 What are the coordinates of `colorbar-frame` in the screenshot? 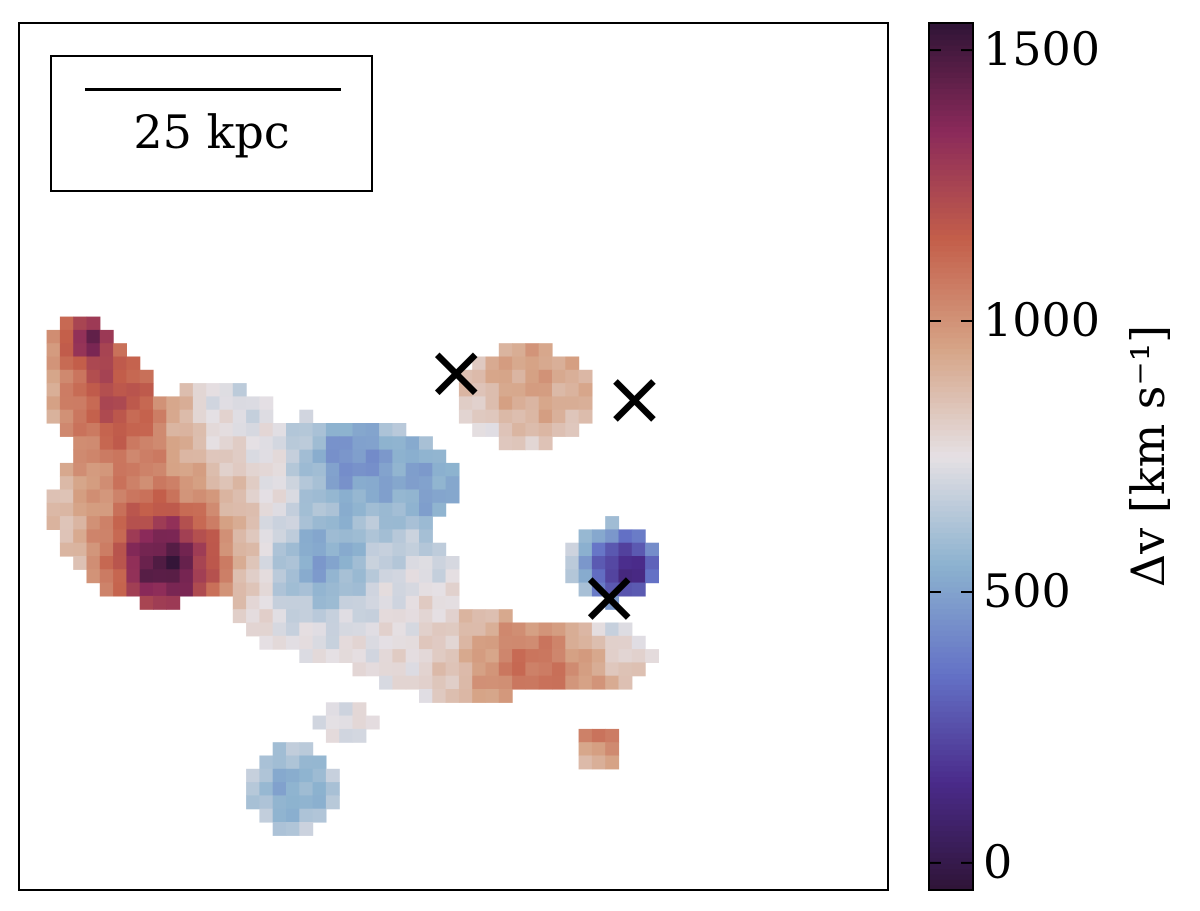 It's located at (951, 456).